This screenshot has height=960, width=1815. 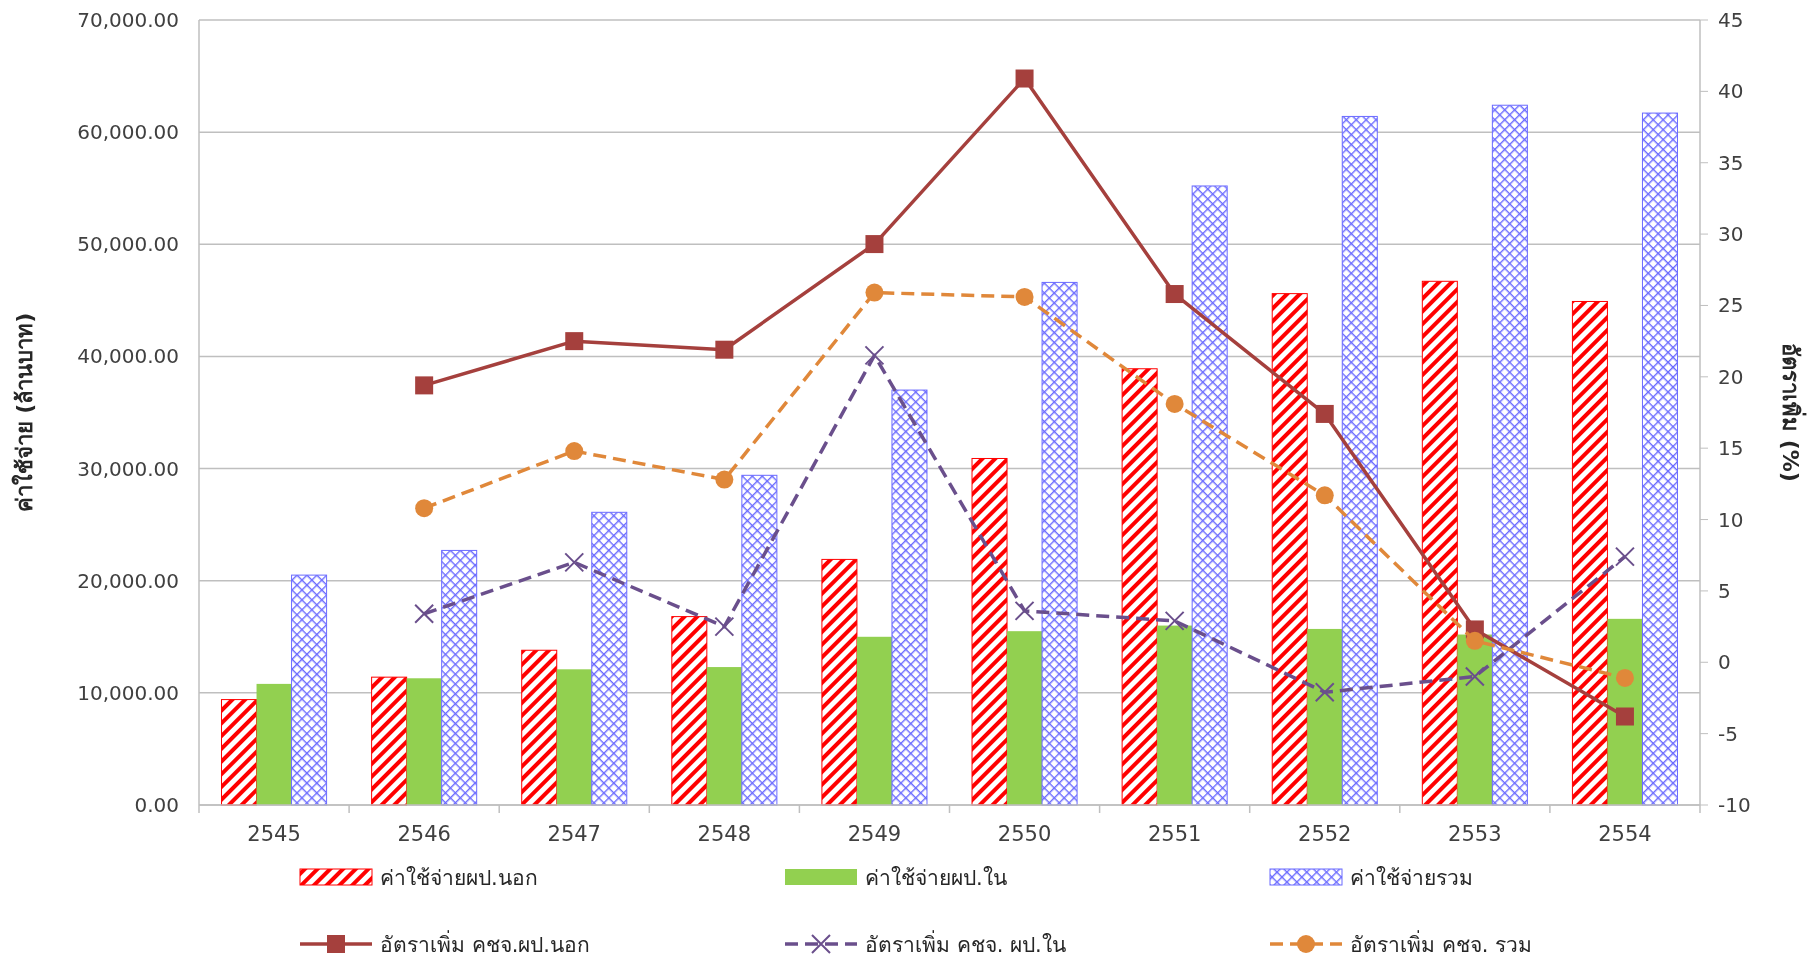 I want to click on legend-label: อัตราเพิ่ม คชจ. รวม, so click(x=1441, y=943).